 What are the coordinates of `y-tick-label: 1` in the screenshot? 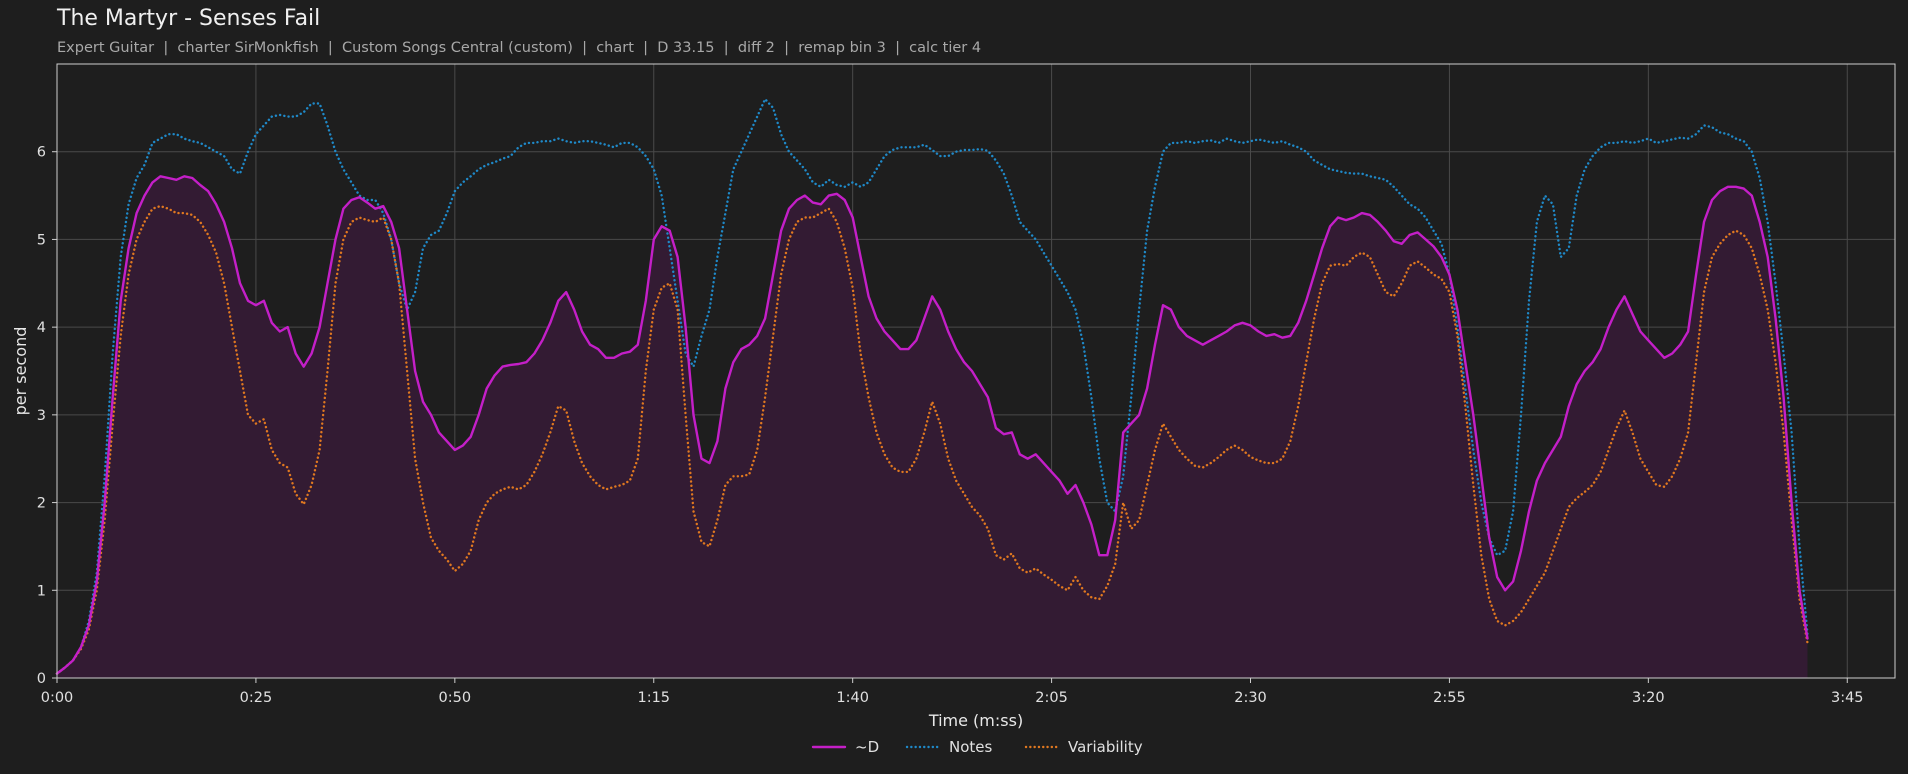 It's located at (41, 591).